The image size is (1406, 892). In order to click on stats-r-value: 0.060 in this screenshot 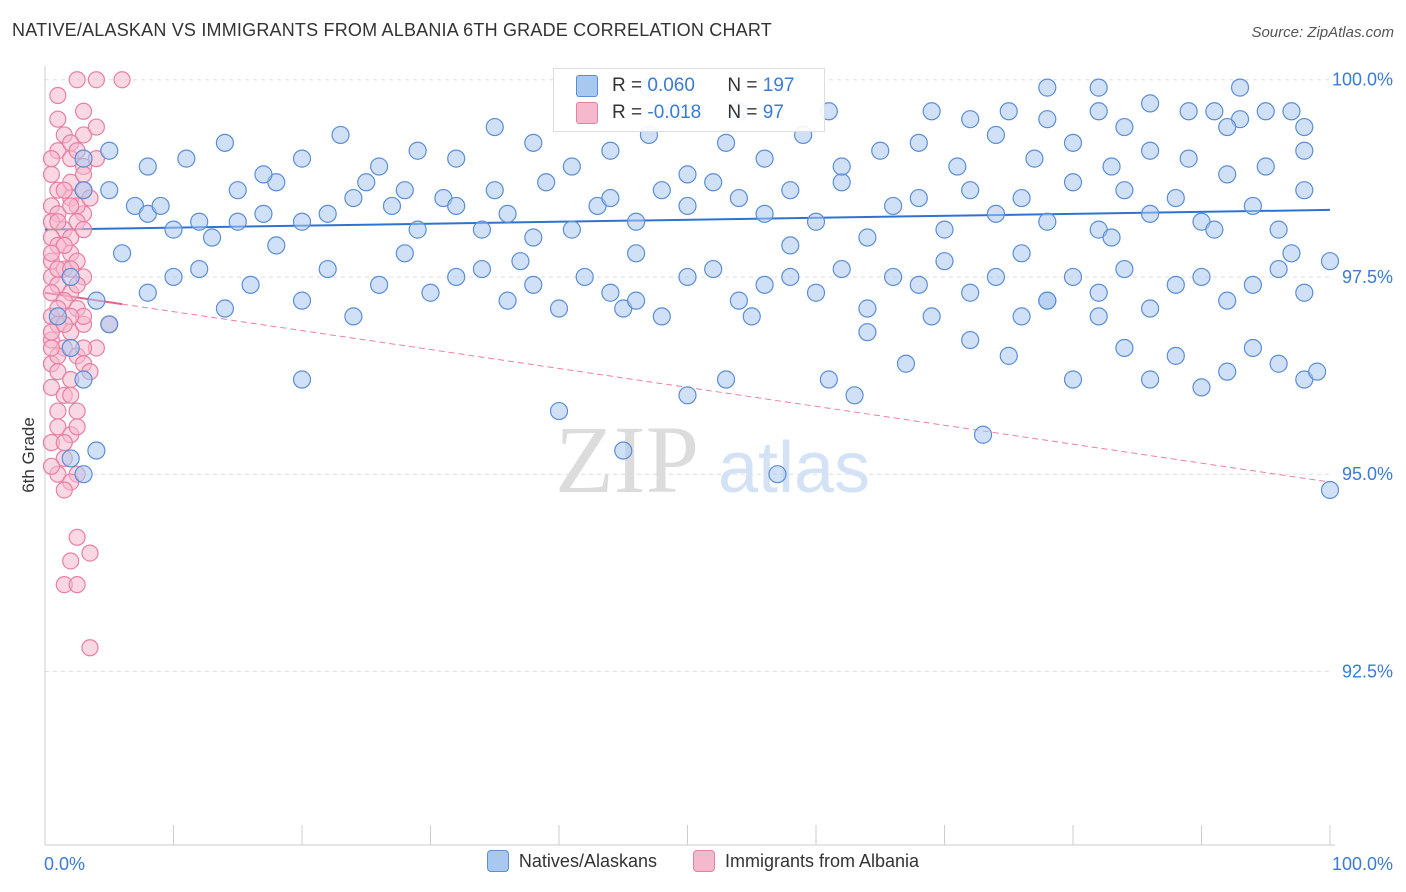, I will do `click(671, 85)`.